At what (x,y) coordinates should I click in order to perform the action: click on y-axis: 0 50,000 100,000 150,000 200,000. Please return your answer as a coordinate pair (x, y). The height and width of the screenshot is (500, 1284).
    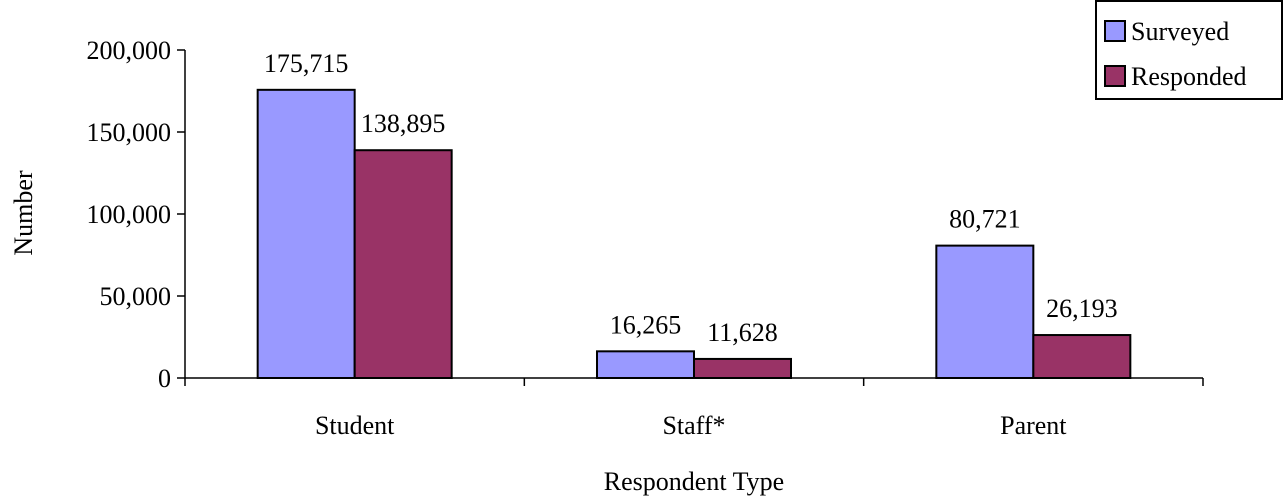
    Looking at the image, I should click on (136, 214).